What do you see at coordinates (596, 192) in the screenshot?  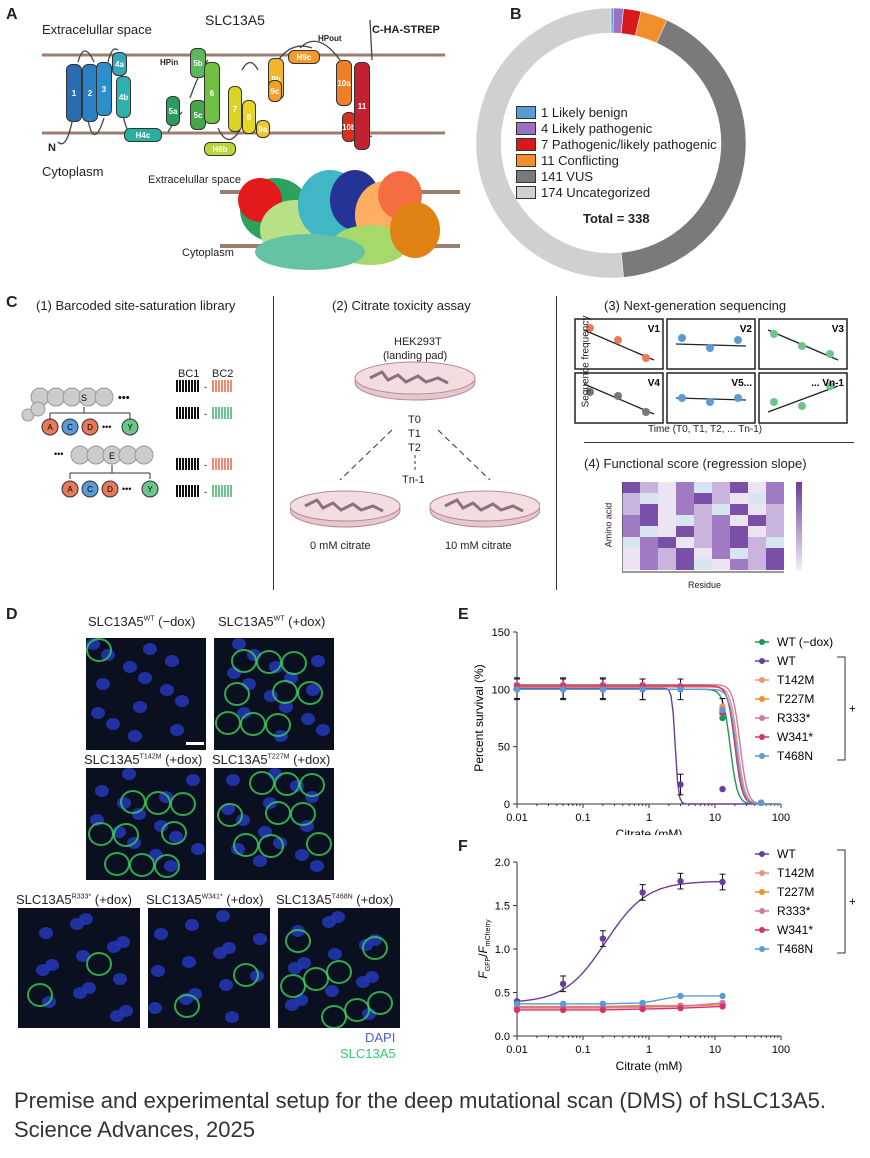 I see `legend-label: 174 Uncategorized` at bounding box center [596, 192].